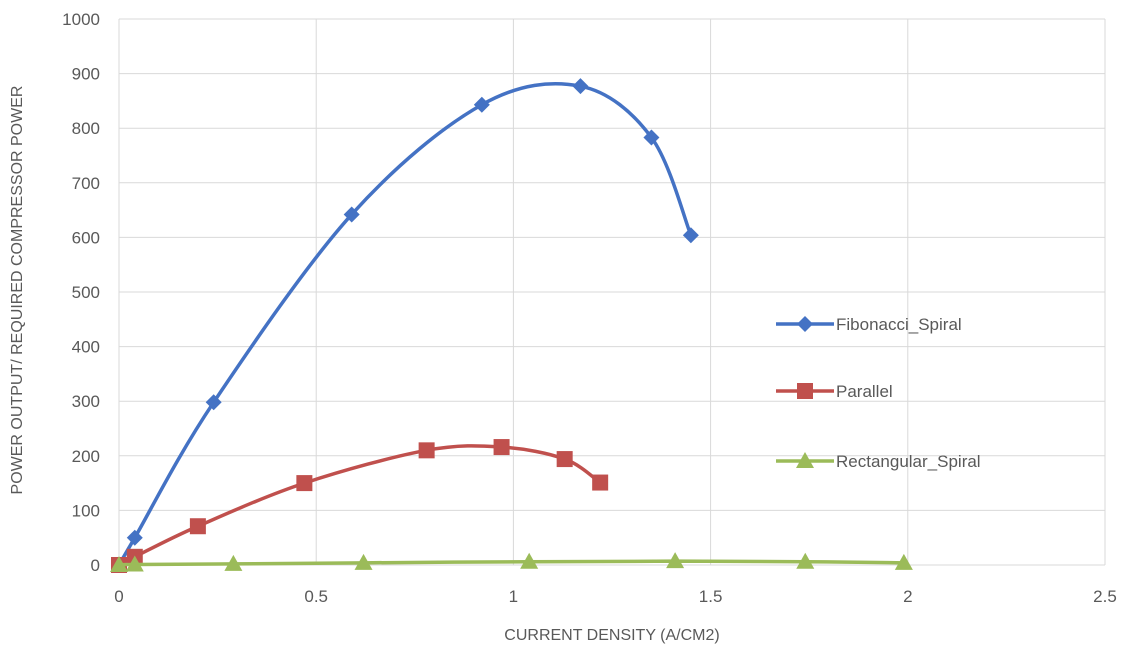 The height and width of the screenshot is (645, 1129). I want to click on legend-marker-fibonacci-spiral, so click(805, 324).